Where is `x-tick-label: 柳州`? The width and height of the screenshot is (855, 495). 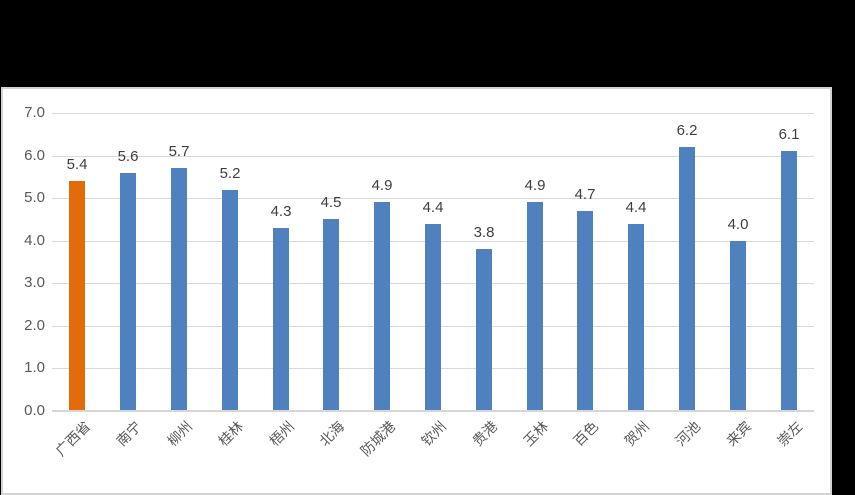 x-tick-label: 柳州 is located at coordinates (180, 434).